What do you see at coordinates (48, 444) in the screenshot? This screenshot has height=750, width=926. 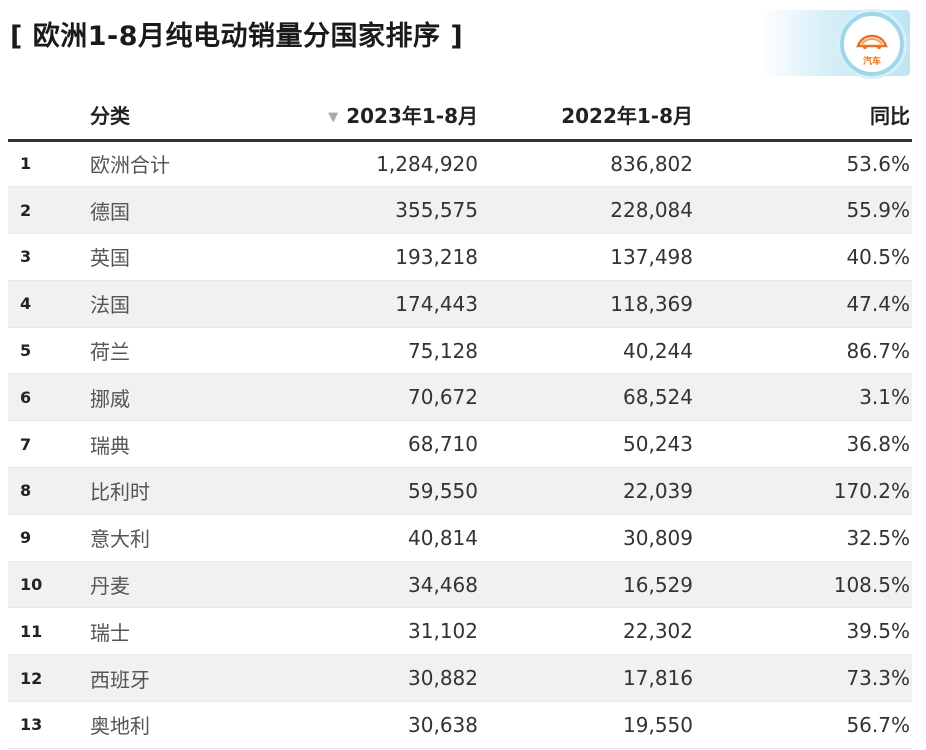 I see `row-rank: 7` at bounding box center [48, 444].